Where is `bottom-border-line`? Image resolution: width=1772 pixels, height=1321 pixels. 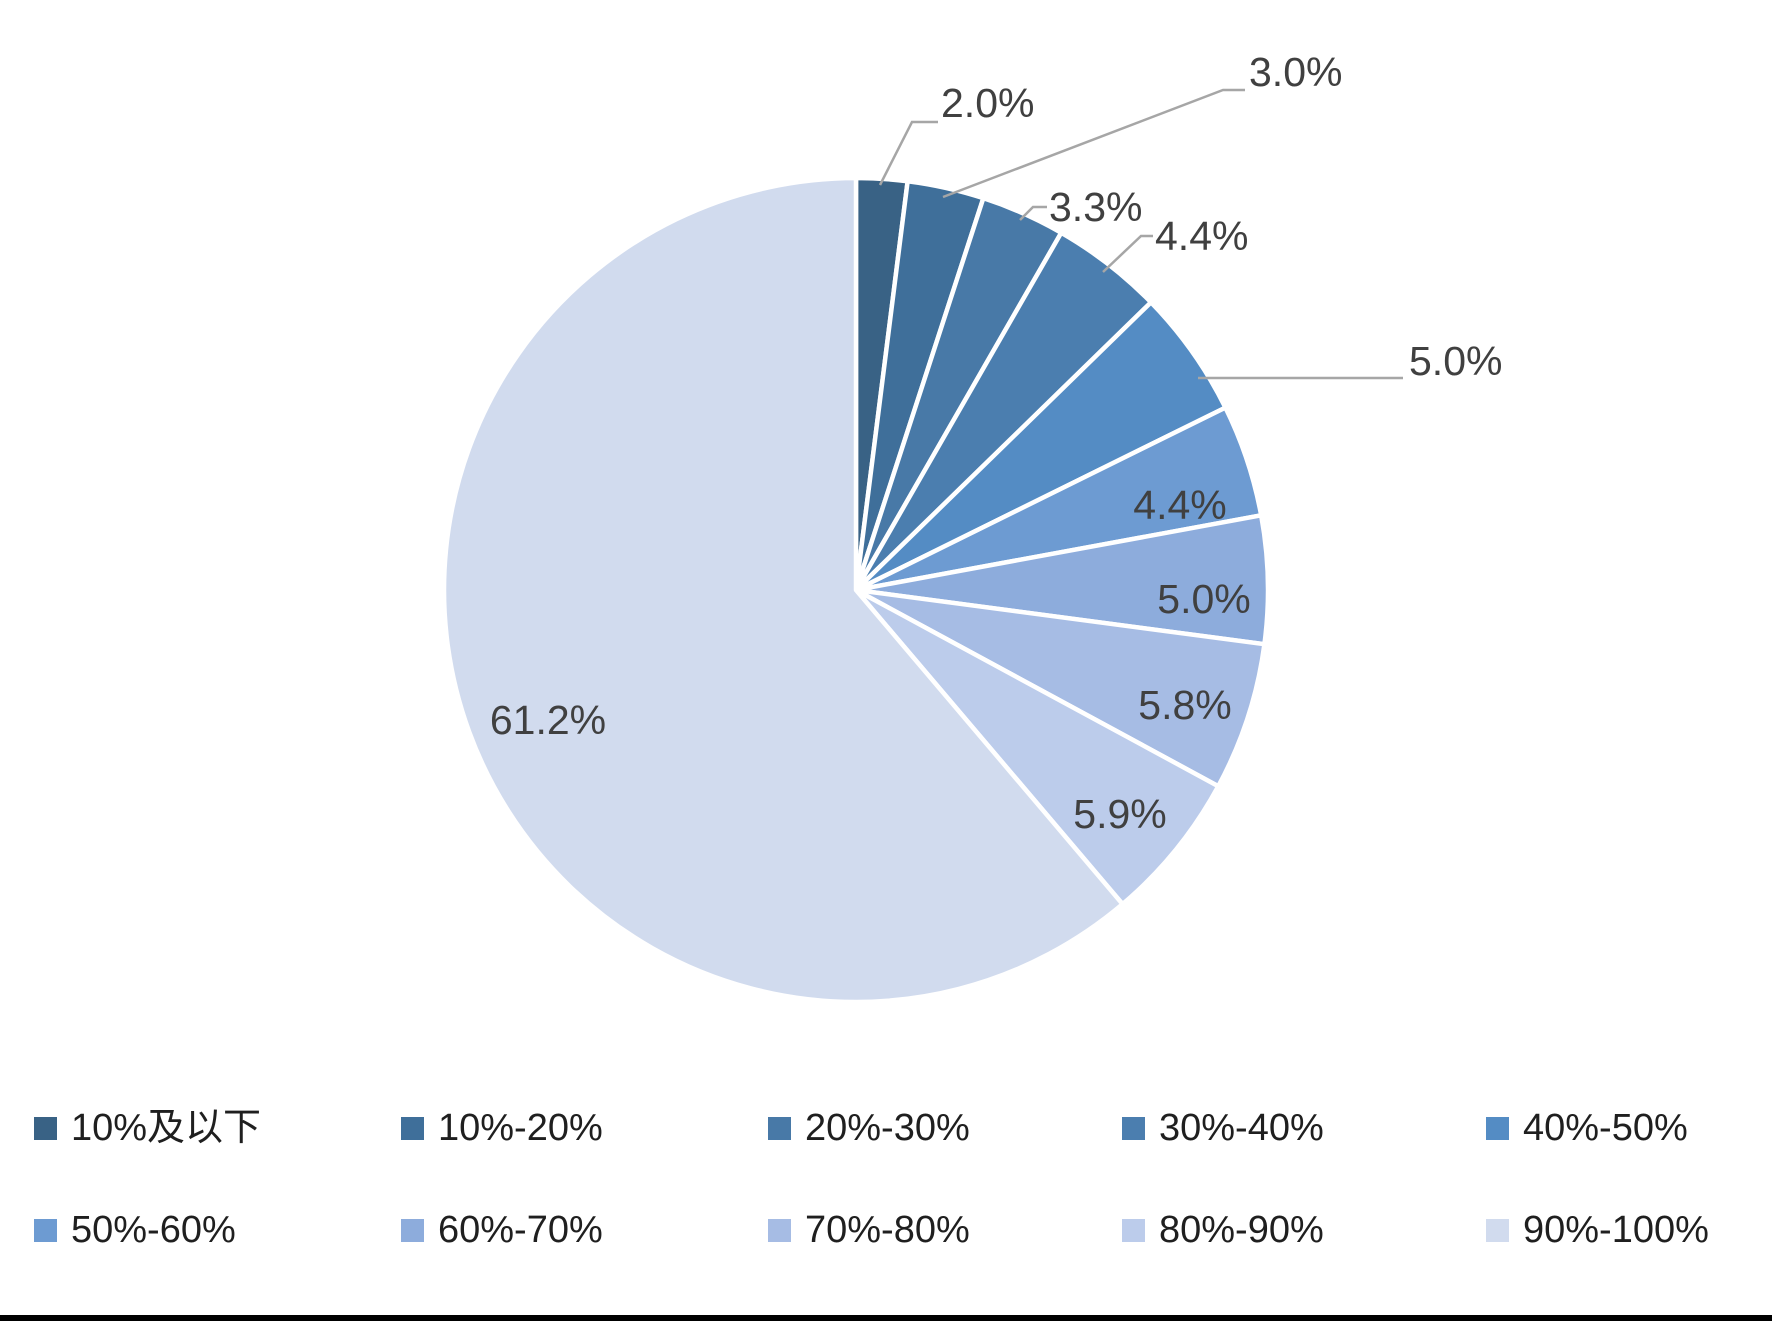 bottom-border-line is located at coordinates (886, 1318).